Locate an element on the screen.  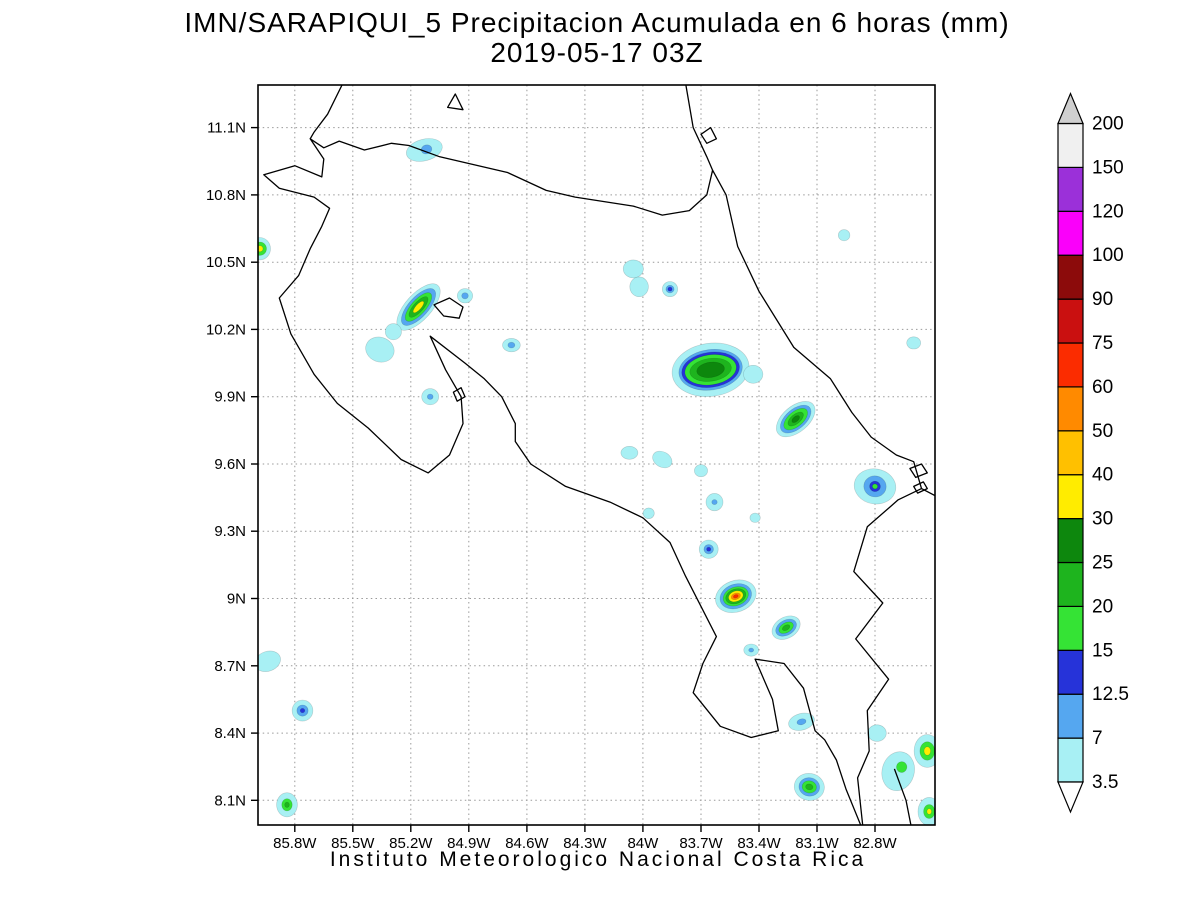
x-axis-label: 85.2W is located at coordinates (411, 843).